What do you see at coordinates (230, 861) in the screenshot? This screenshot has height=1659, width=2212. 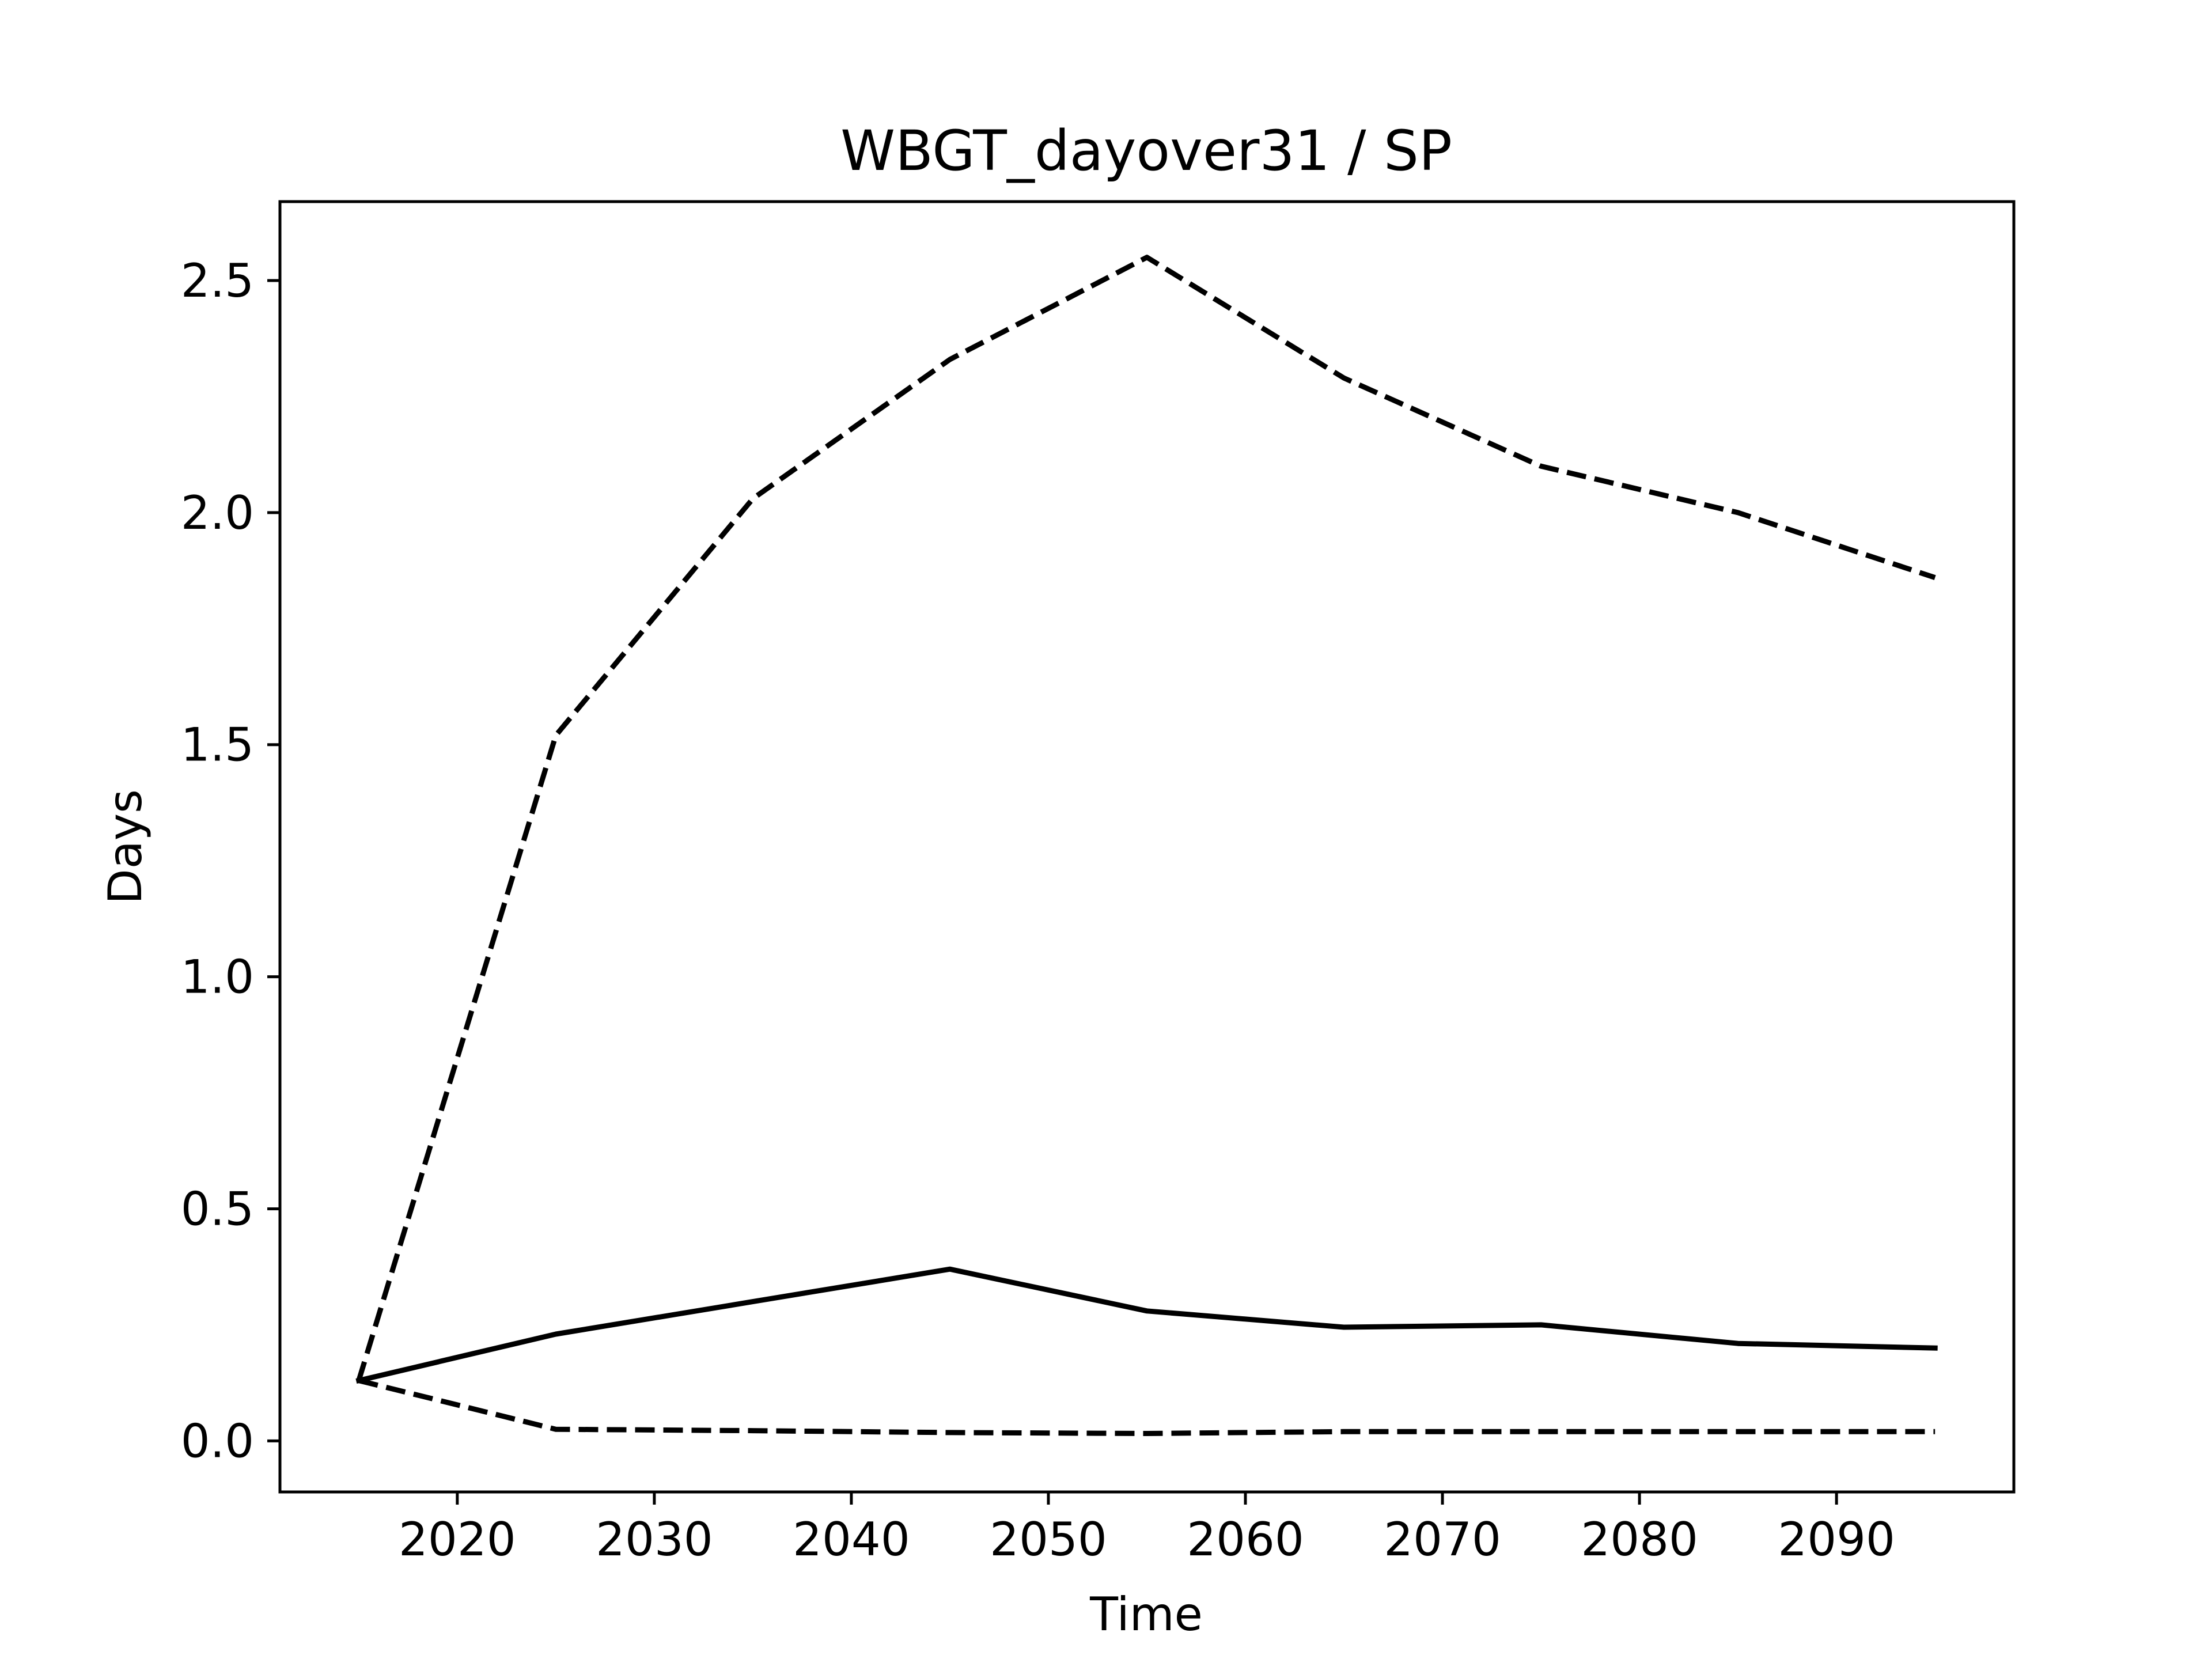 I see `y-axis-ticks: 0.0 0.5 1.0 1.5 2.0 2.5` at bounding box center [230, 861].